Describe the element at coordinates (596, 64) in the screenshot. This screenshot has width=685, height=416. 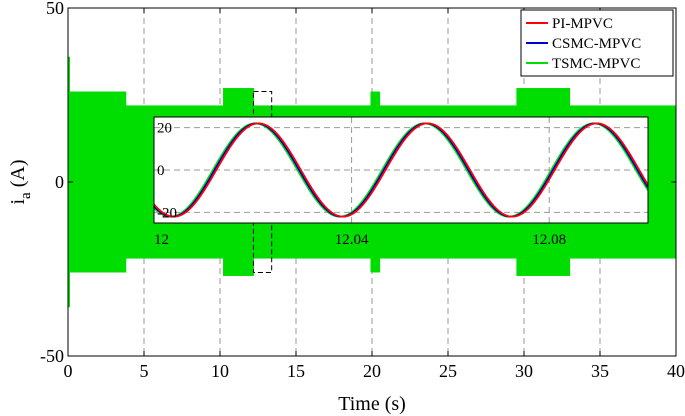
I see `legend-label: TSMC-MPVC` at that location.